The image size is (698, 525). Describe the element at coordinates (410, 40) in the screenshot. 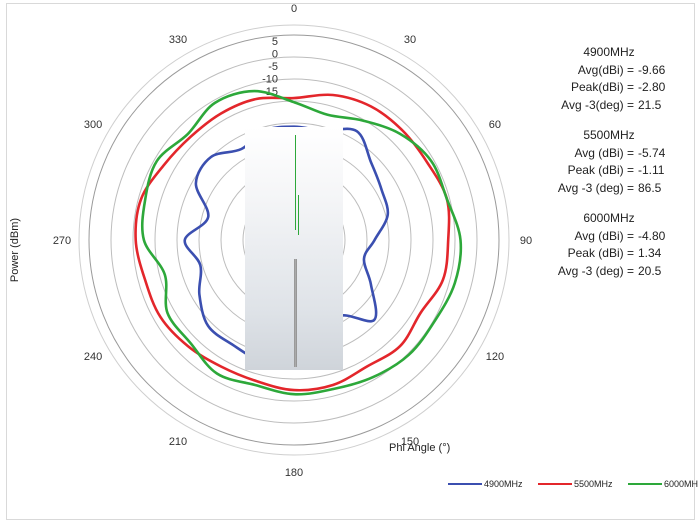

I see `angle-tick-label: 30` at that location.